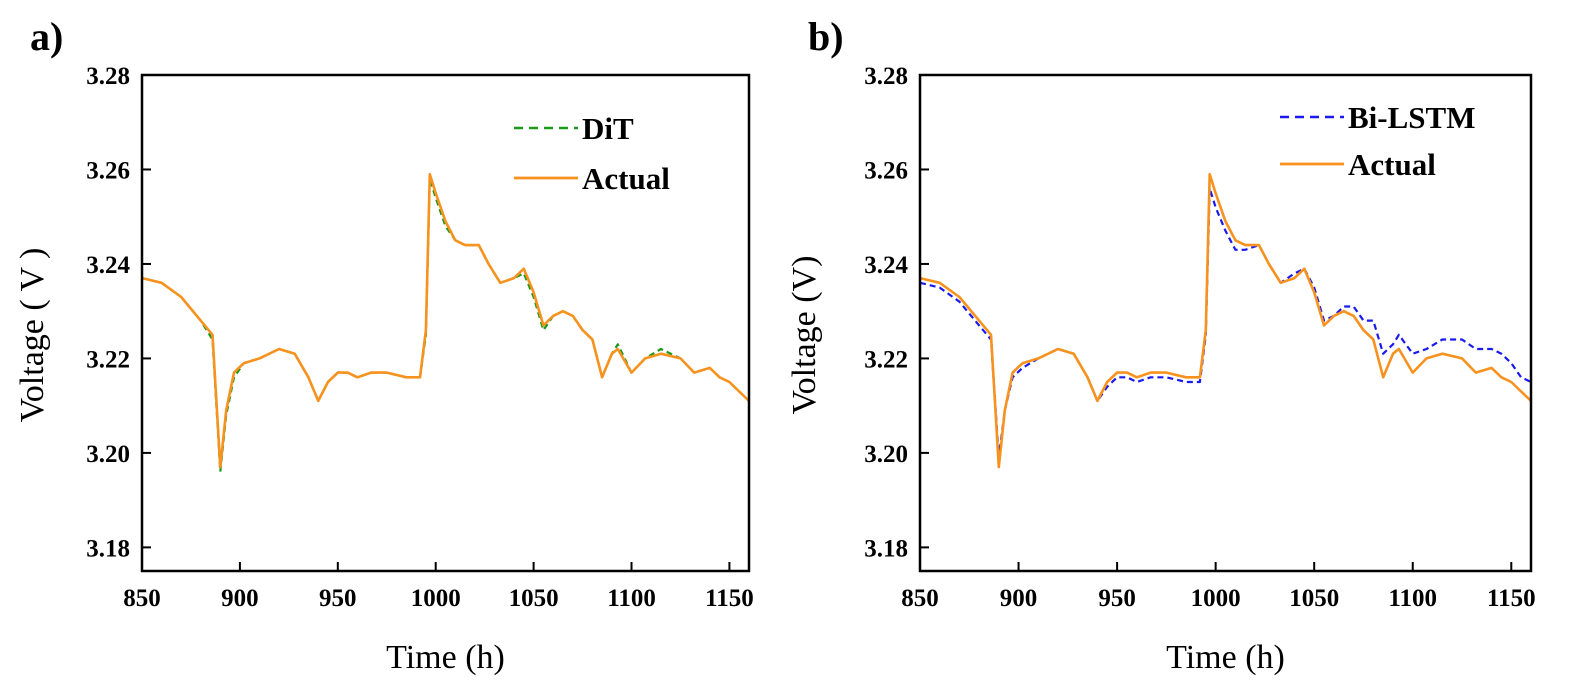 The image size is (1577, 693). Describe the element at coordinates (804, 335) in the screenshot. I see `y-axis-title: Voltage (V)` at that location.